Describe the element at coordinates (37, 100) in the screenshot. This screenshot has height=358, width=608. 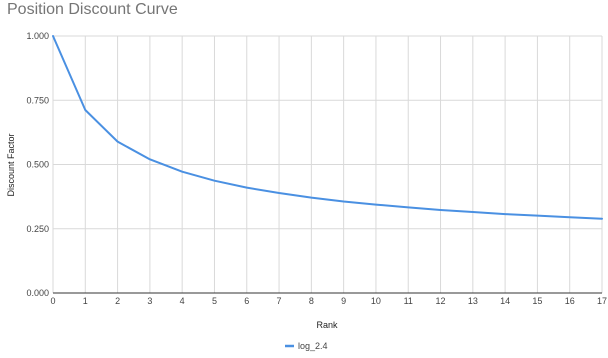
I see `y-tick-label: 0.750` at that location.